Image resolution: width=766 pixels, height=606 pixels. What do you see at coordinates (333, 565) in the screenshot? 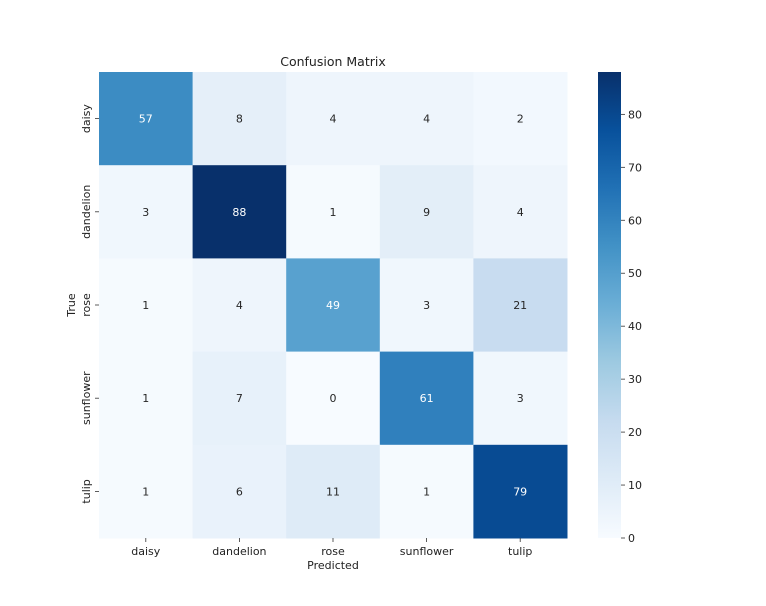
I see `x-axis-label: Predicted` at bounding box center [333, 565].